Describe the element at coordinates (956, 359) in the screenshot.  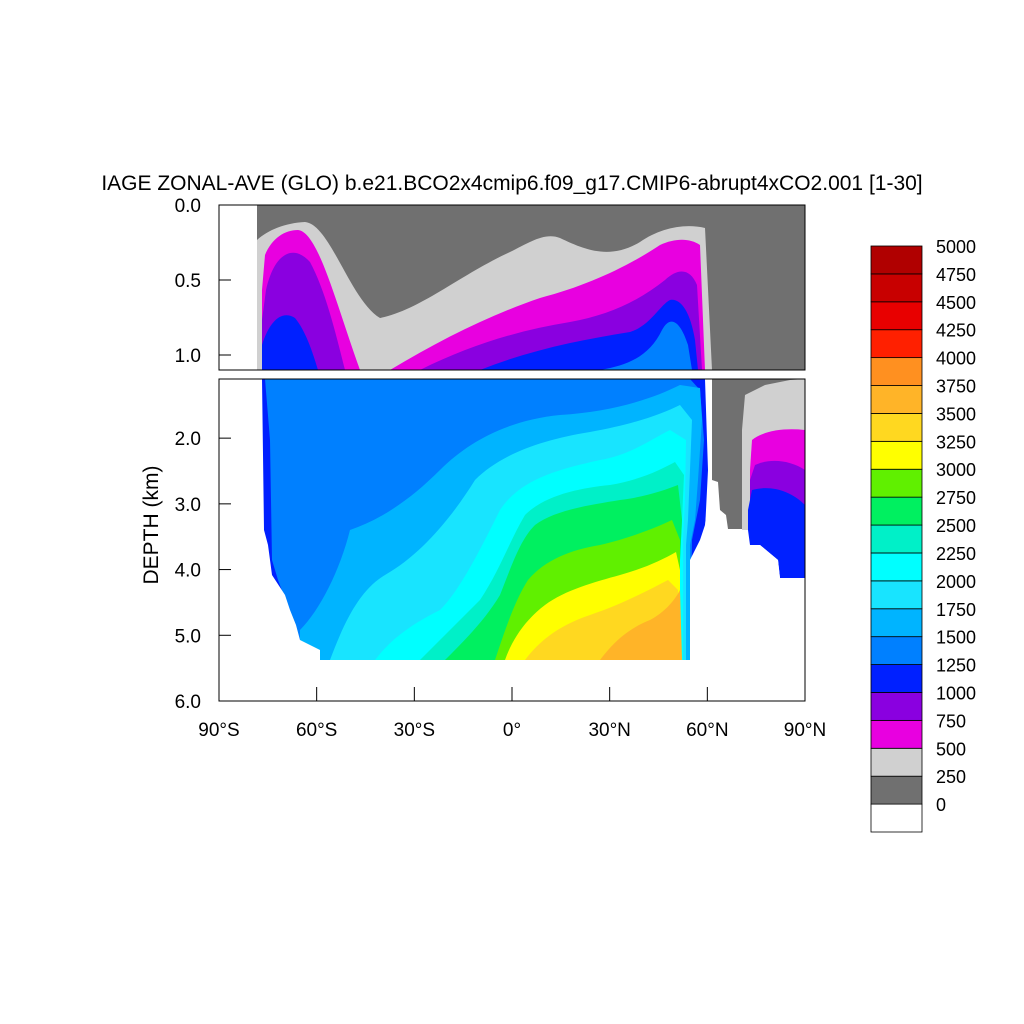
I see `colorbar-label: 4000` at that location.